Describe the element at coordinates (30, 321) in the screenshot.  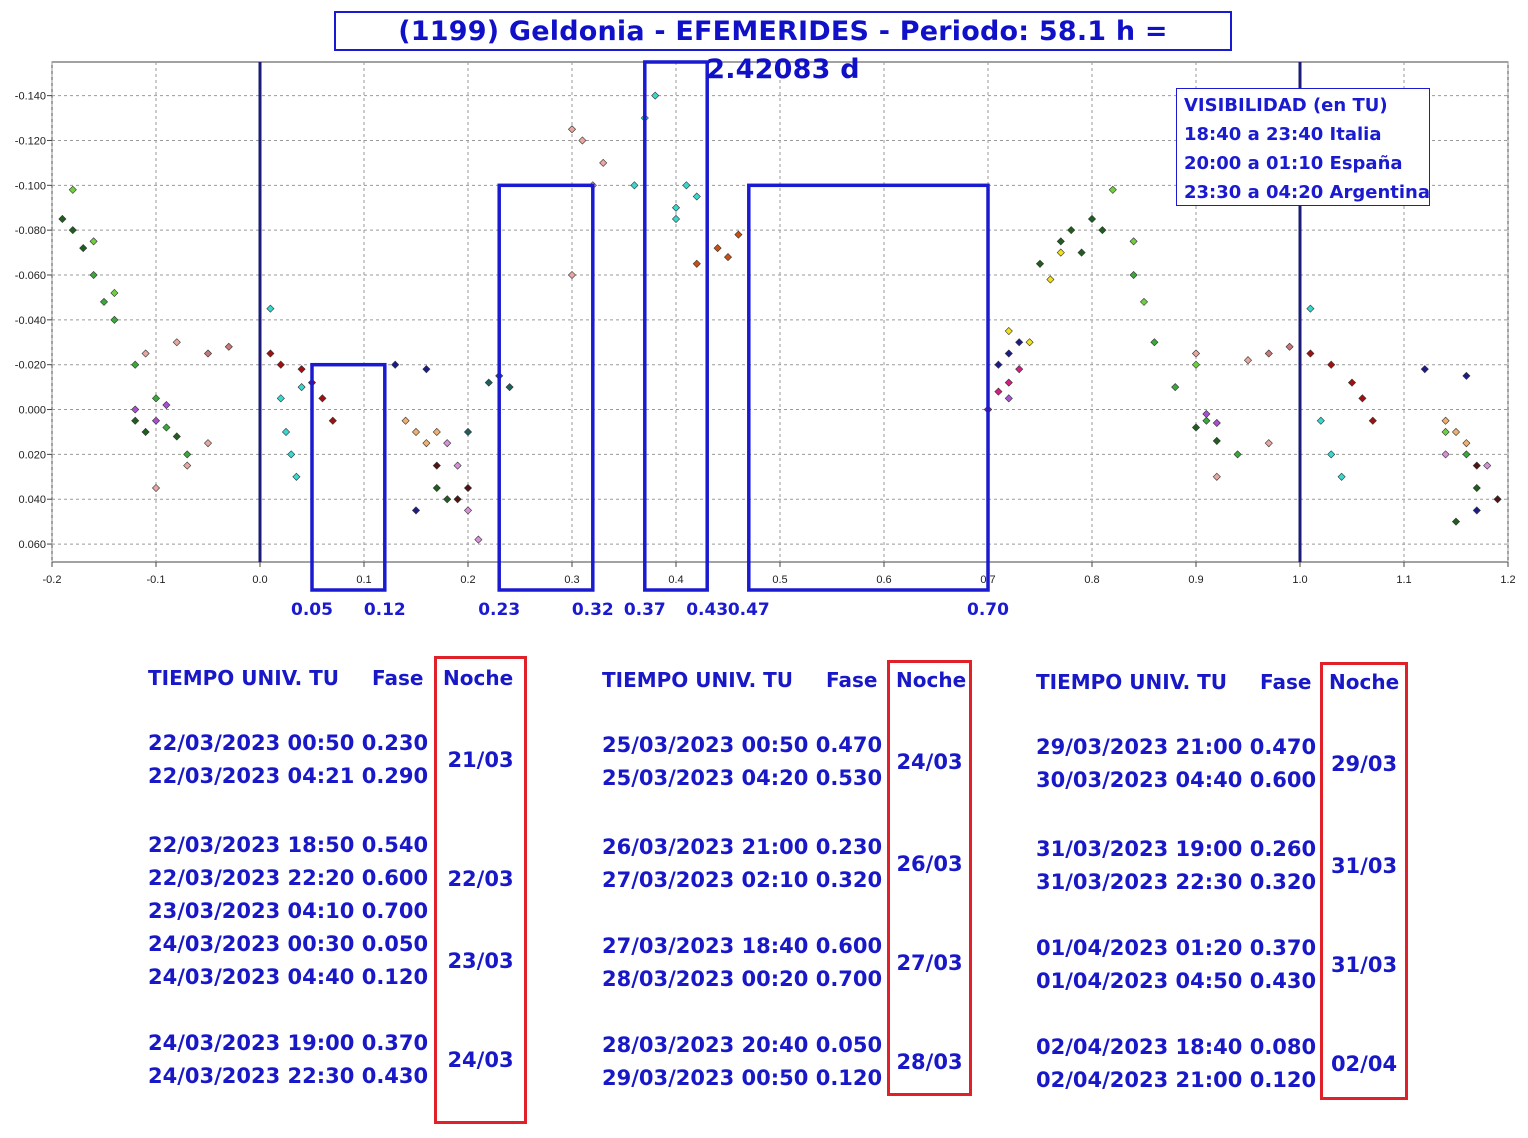
I see `y-tick-label: -0.040` at that location.